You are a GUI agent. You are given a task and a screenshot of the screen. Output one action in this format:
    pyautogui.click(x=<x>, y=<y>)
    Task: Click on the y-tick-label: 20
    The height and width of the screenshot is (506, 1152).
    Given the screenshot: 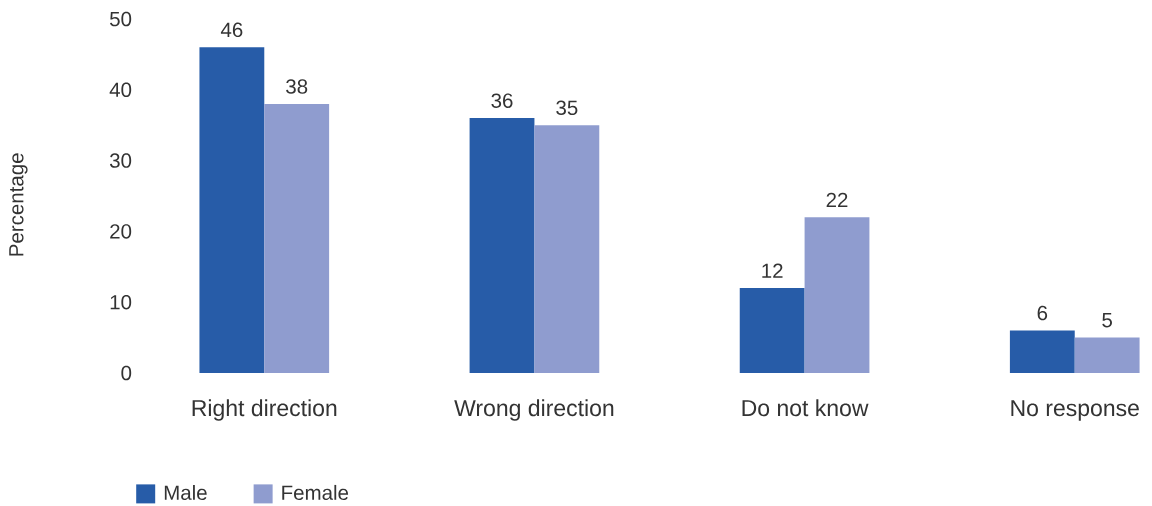 What is the action you would take?
    pyautogui.click(x=121, y=231)
    